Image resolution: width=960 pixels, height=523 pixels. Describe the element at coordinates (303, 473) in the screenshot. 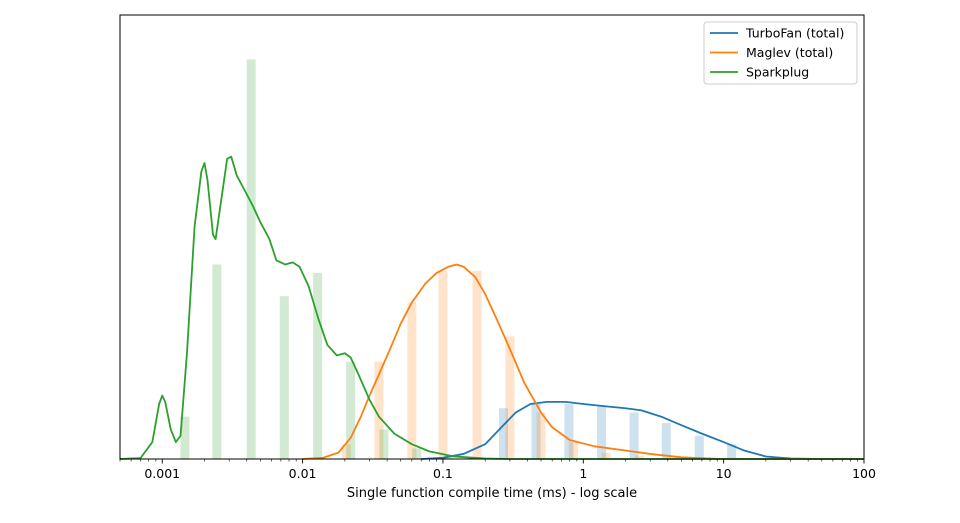

I see `x-tick-label-1: 0.01` at that location.